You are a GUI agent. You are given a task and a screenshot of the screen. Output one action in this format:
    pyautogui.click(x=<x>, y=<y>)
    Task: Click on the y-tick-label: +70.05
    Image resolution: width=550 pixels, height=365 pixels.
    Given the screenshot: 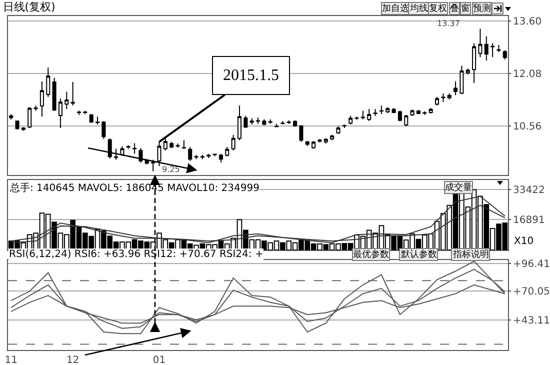 What is the action you would take?
    pyautogui.click(x=531, y=292)
    